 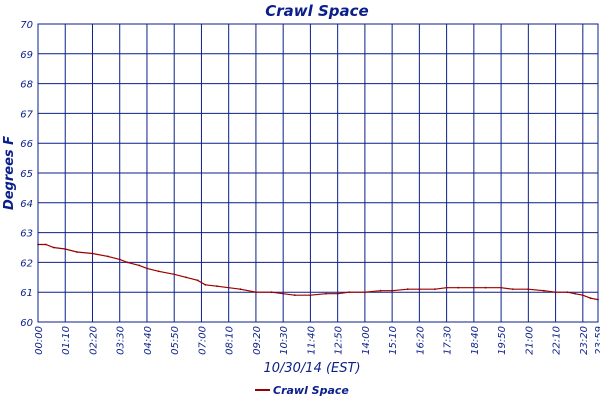 I want to click on y-tick-label: 61, so click(x=26, y=293).